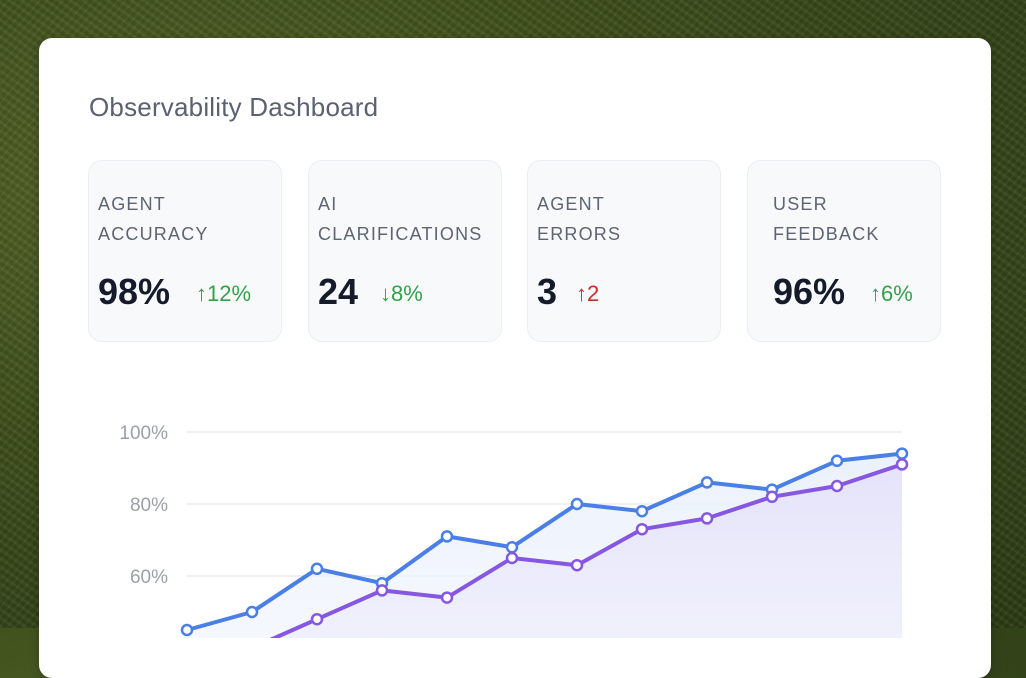 The image size is (1026, 678). What do you see at coordinates (224, 293) in the screenshot?
I see `metric-delta: ↑12%` at bounding box center [224, 293].